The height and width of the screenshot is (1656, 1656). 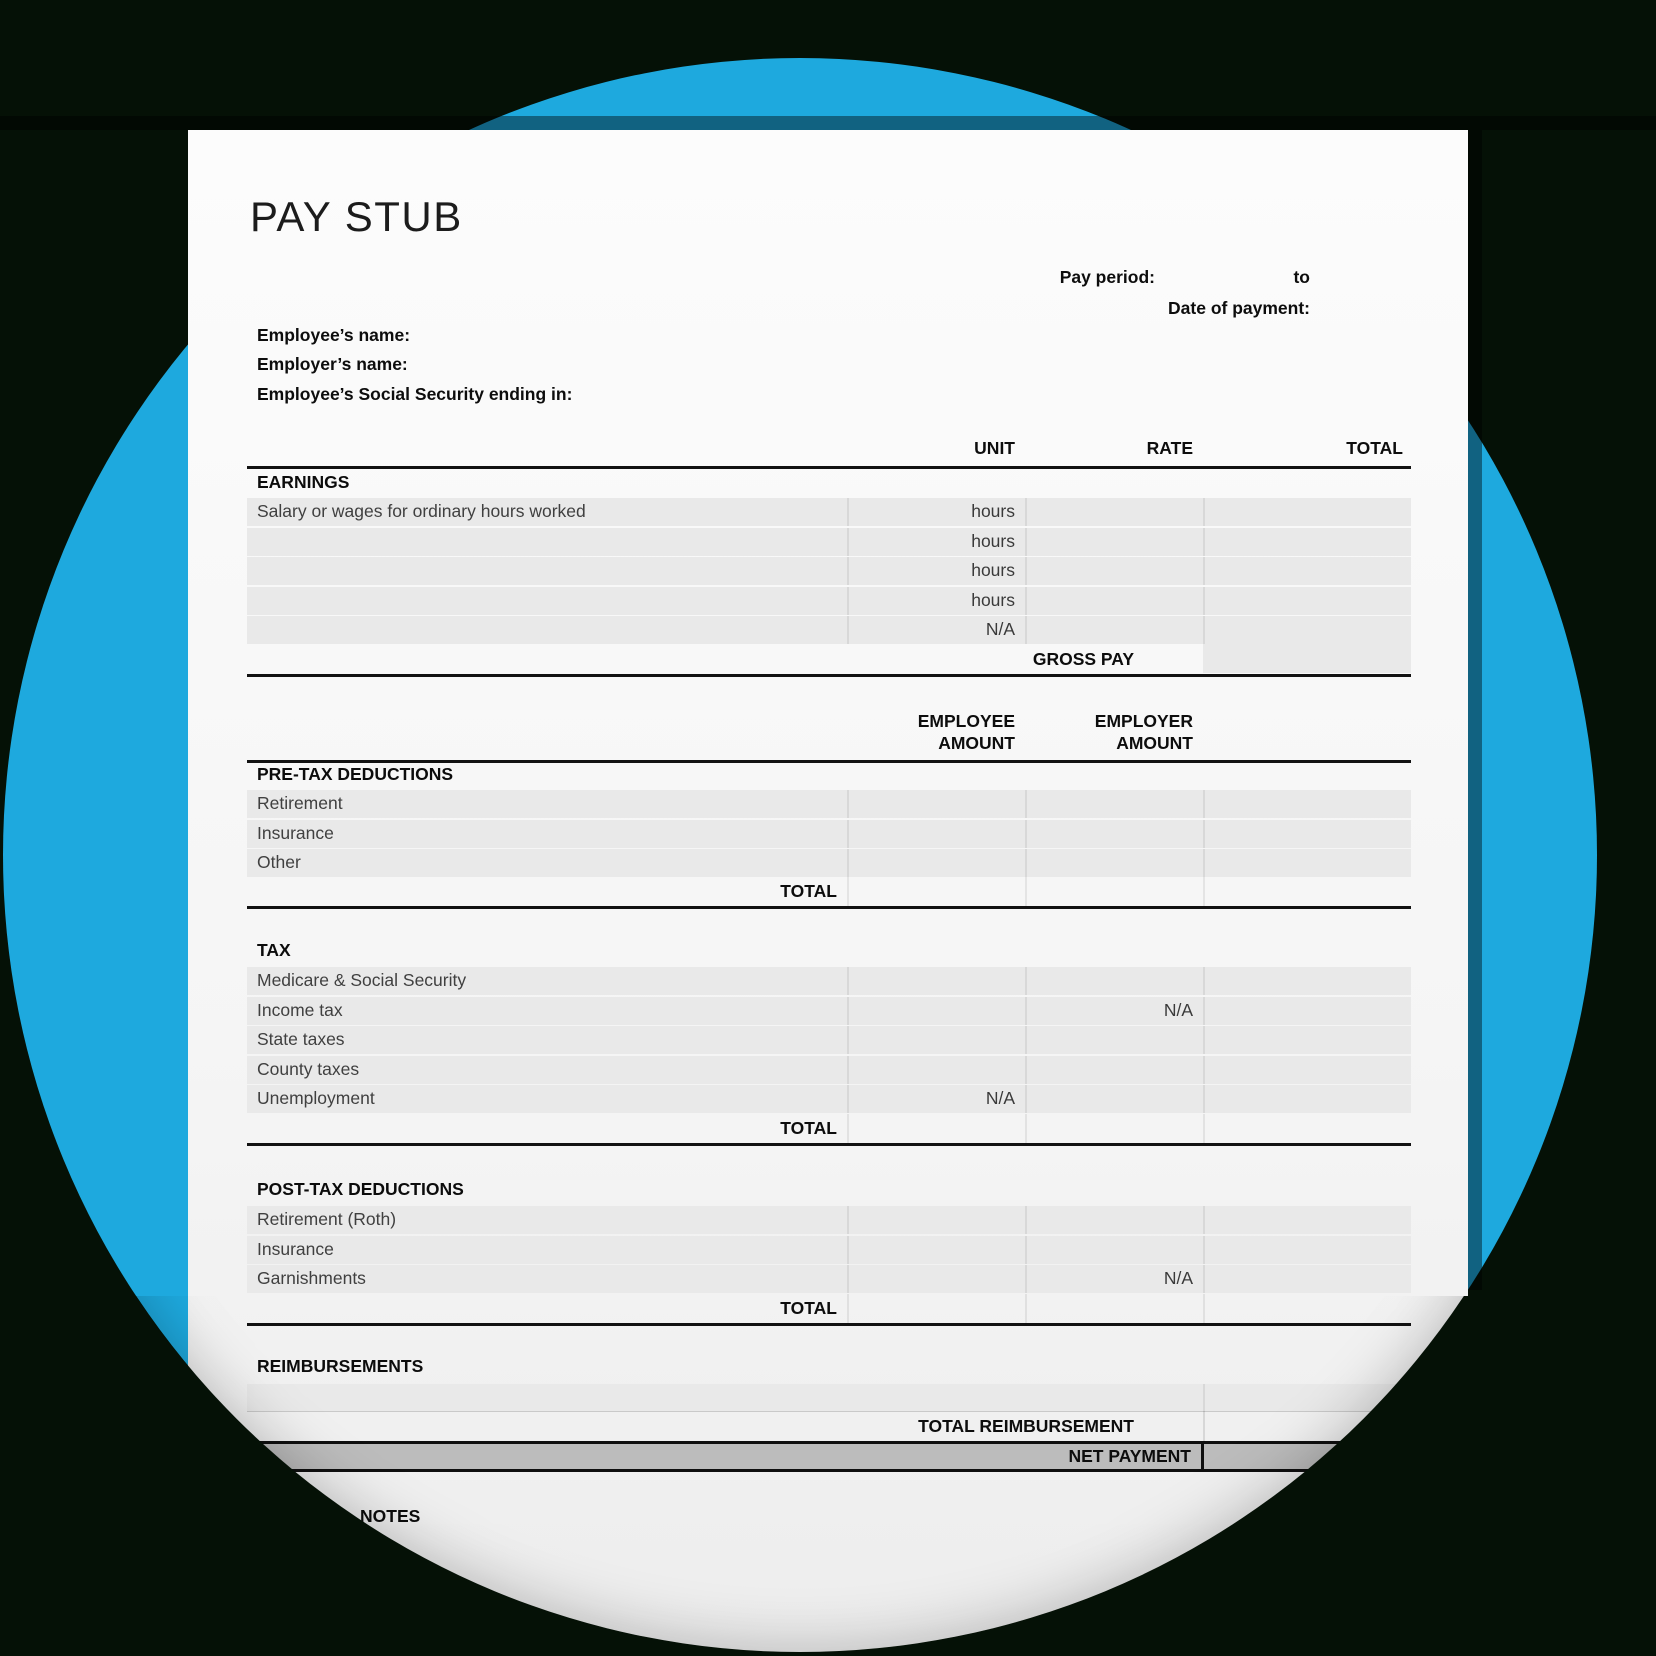 I want to click on pay-period-to-label: to, so click(x=1301, y=277).